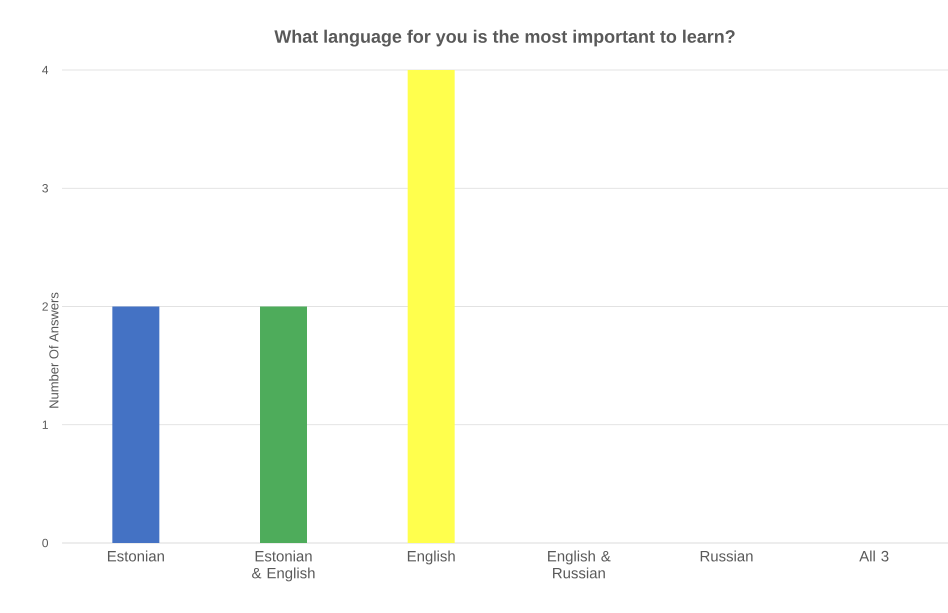 Image resolution: width=948 pixels, height=613 pixels. What do you see at coordinates (726, 556) in the screenshot?
I see `x-tick-label: Russian` at bounding box center [726, 556].